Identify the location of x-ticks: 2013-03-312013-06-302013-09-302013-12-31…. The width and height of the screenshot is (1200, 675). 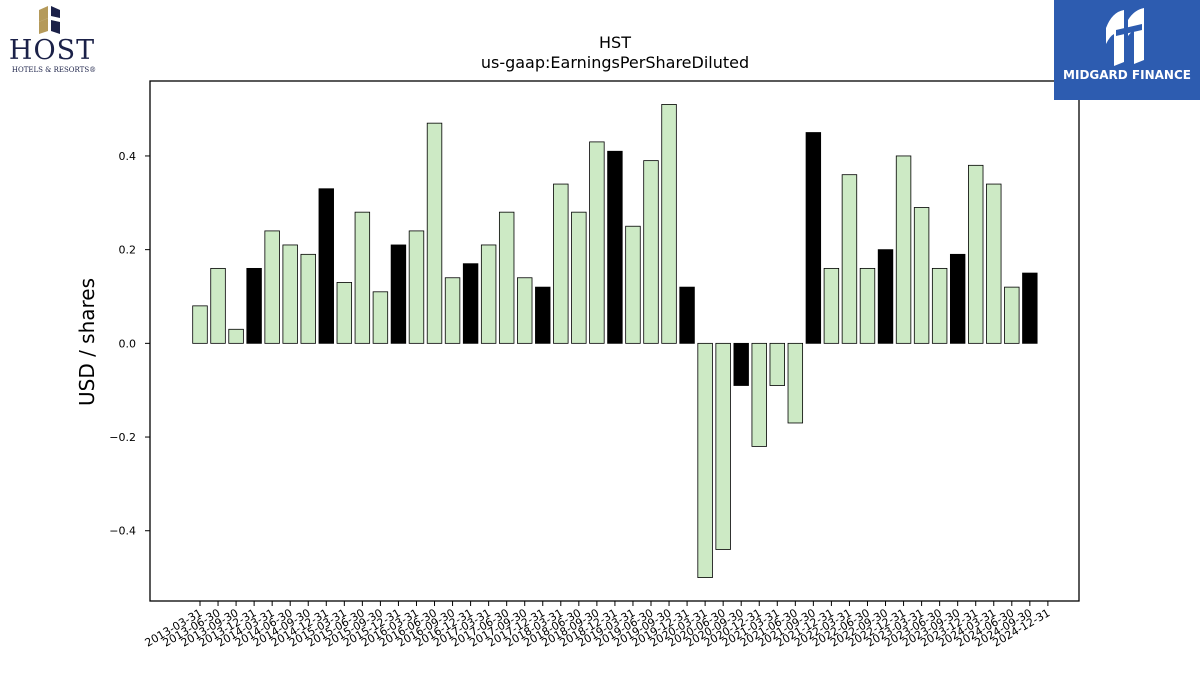
(597, 625).